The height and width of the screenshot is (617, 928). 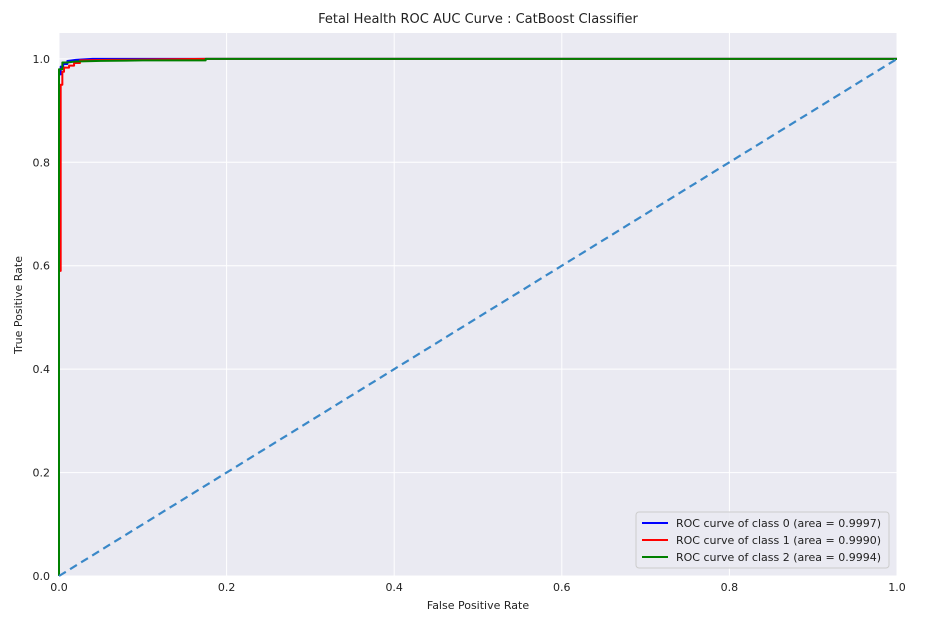 I want to click on legend-box, so click(x=762, y=540).